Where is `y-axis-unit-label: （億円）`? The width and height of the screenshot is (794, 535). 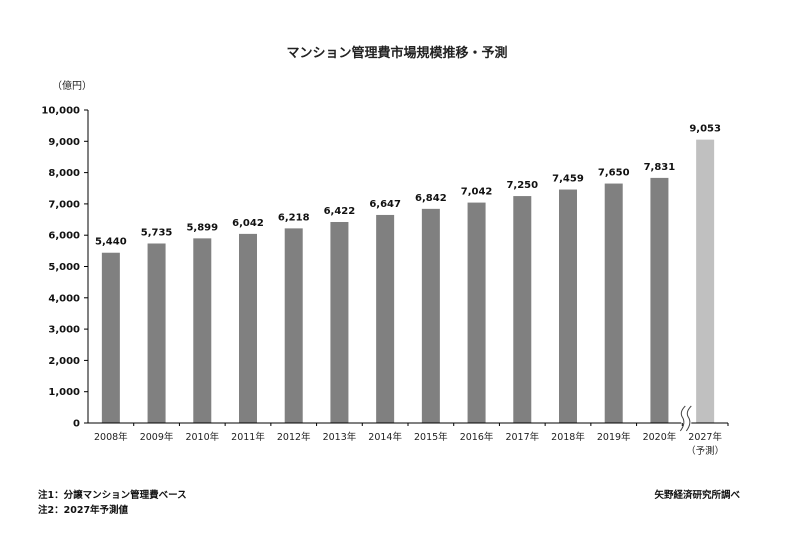
y-axis-unit-label: （億円） is located at coordinates (72, 85).